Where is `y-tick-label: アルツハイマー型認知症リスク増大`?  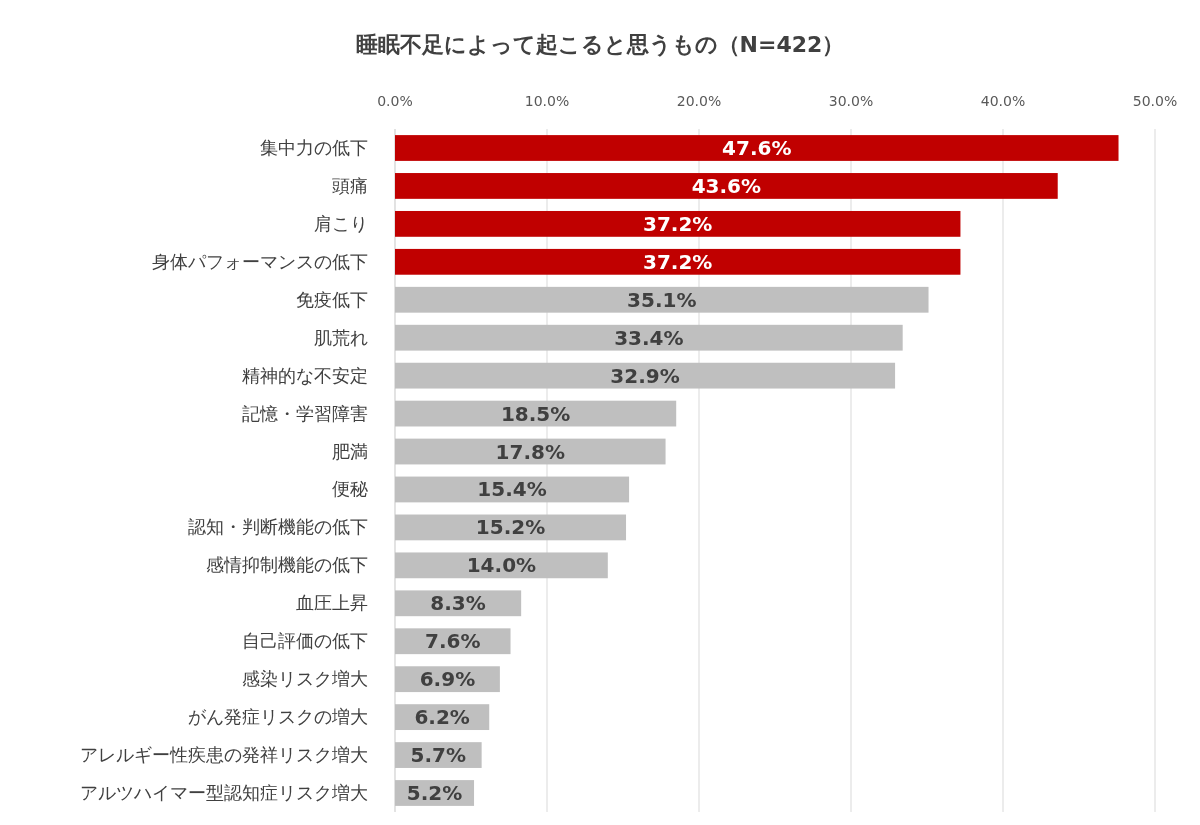
y-tick-label: アルツハイマー型認知症リスク増大 is located at coordinates (224, 792).